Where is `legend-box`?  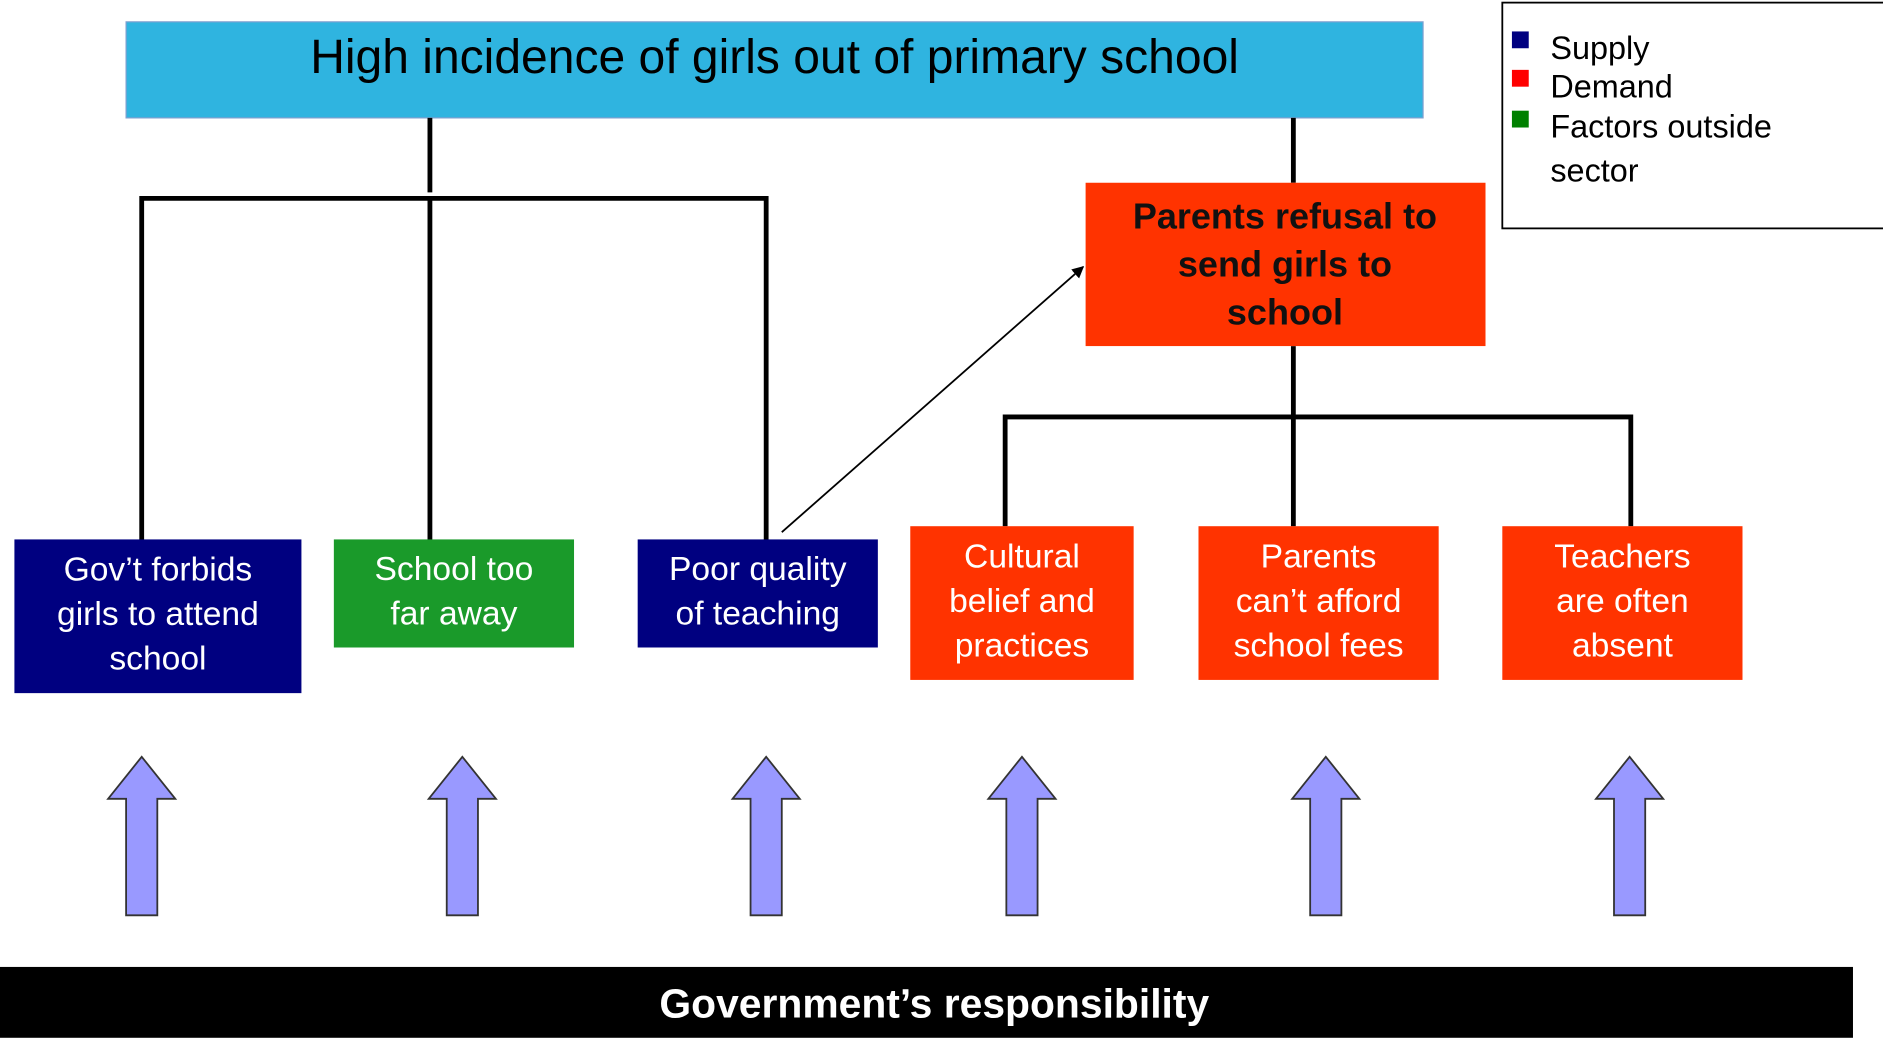
legend-box is located at coordinates (1692, 115).